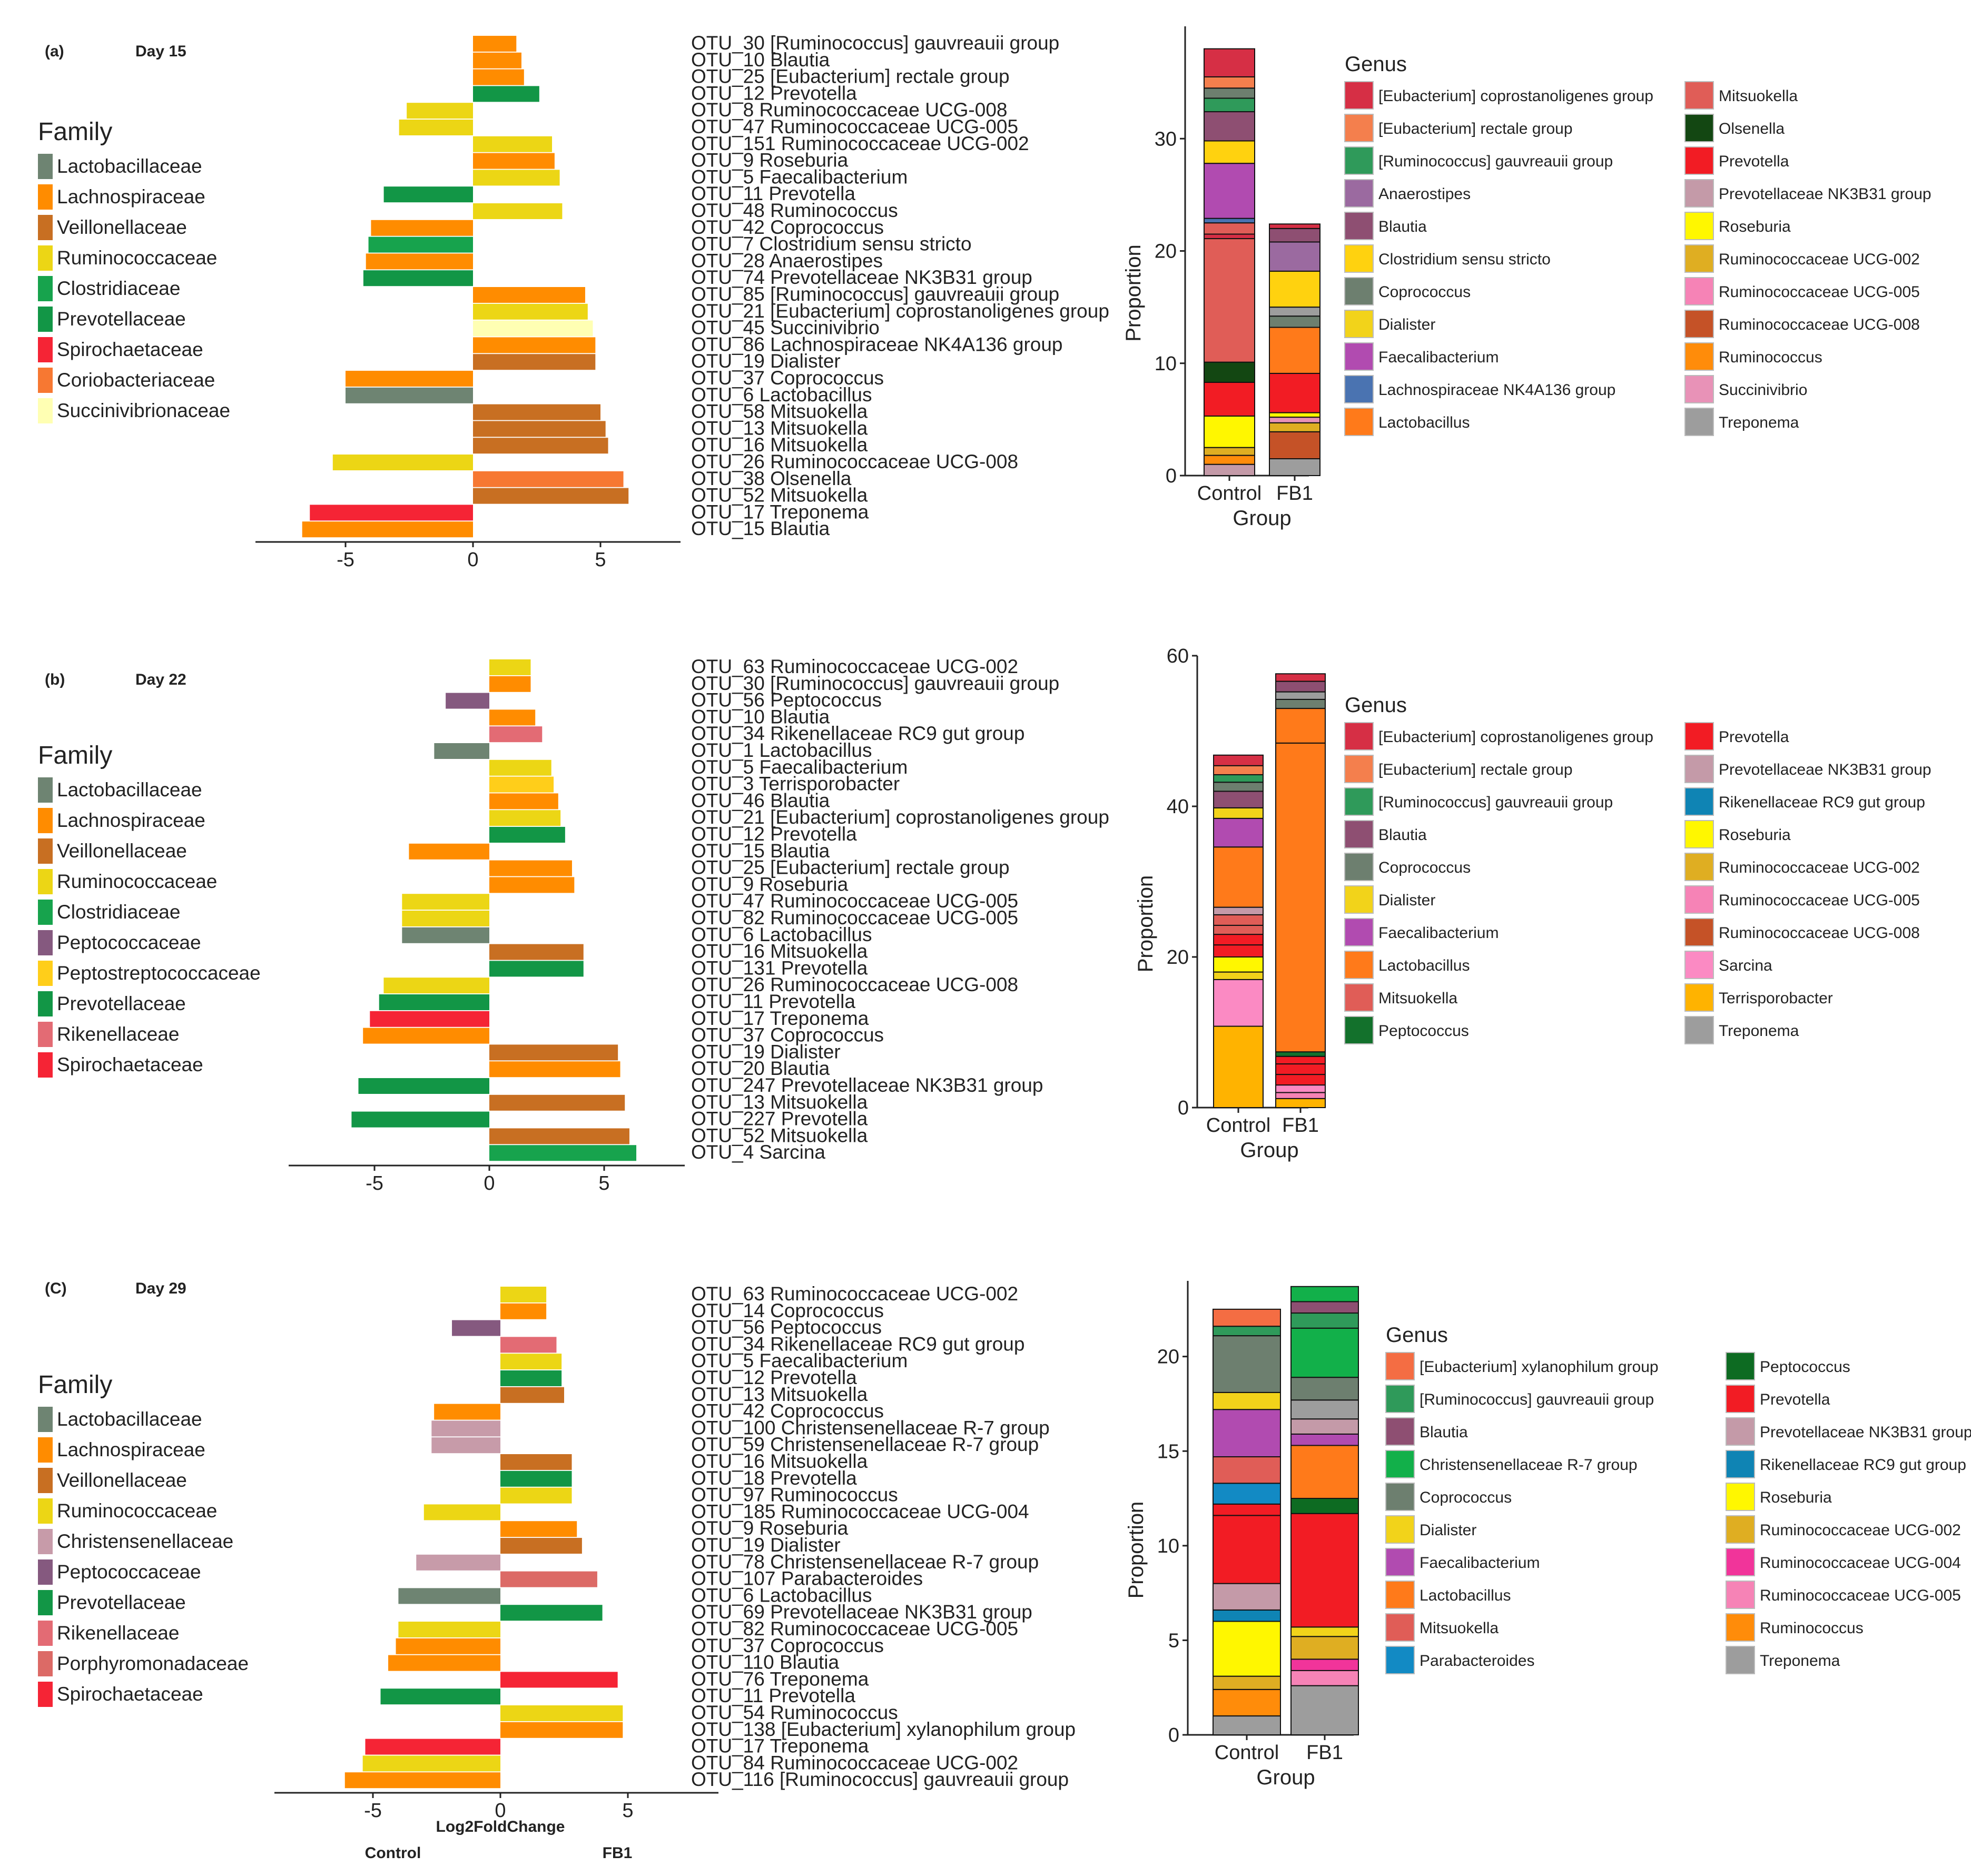 The width and height of the screenshot is (1971, 1876). Describe the element at coordinates (788, 1035) in the screenshot. I see `otu-label: OTU_37 Coprococcus` at that location.